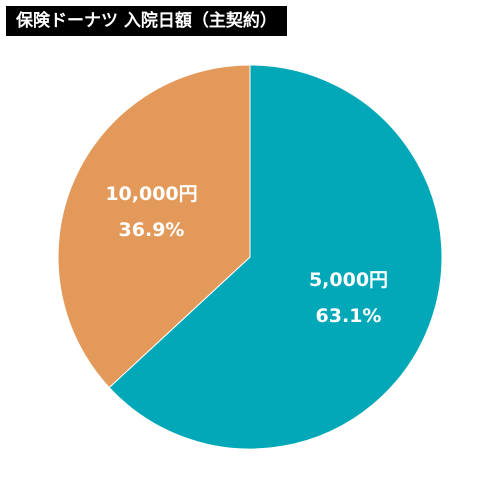 This screenshot has height=500, width=500. Describe the element at coordinates (151, 194) in the screenshot. I see `slice-category-label: 10,000円` at that location.